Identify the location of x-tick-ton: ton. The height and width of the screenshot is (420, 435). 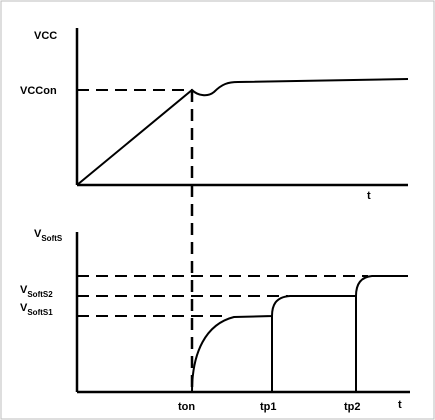
(186, 407).